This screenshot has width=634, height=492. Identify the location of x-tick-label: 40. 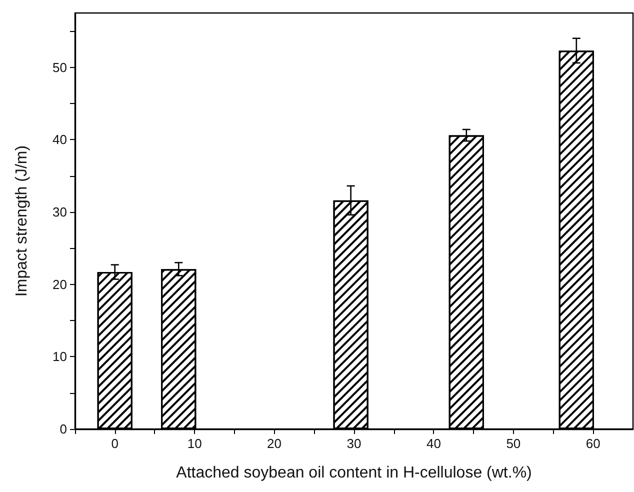
(433, 443).